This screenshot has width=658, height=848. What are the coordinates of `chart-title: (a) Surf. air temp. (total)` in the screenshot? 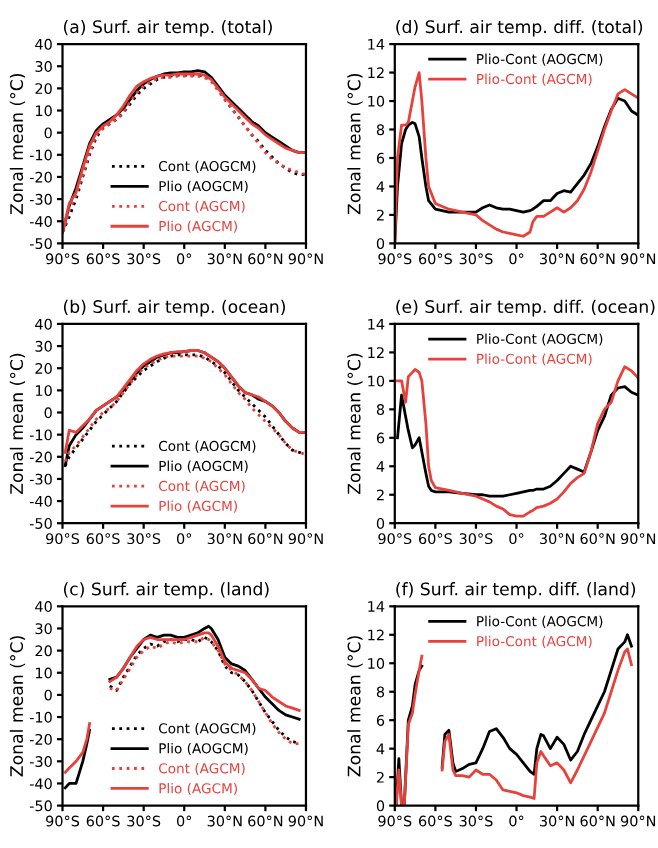 It's located at (167, 28).